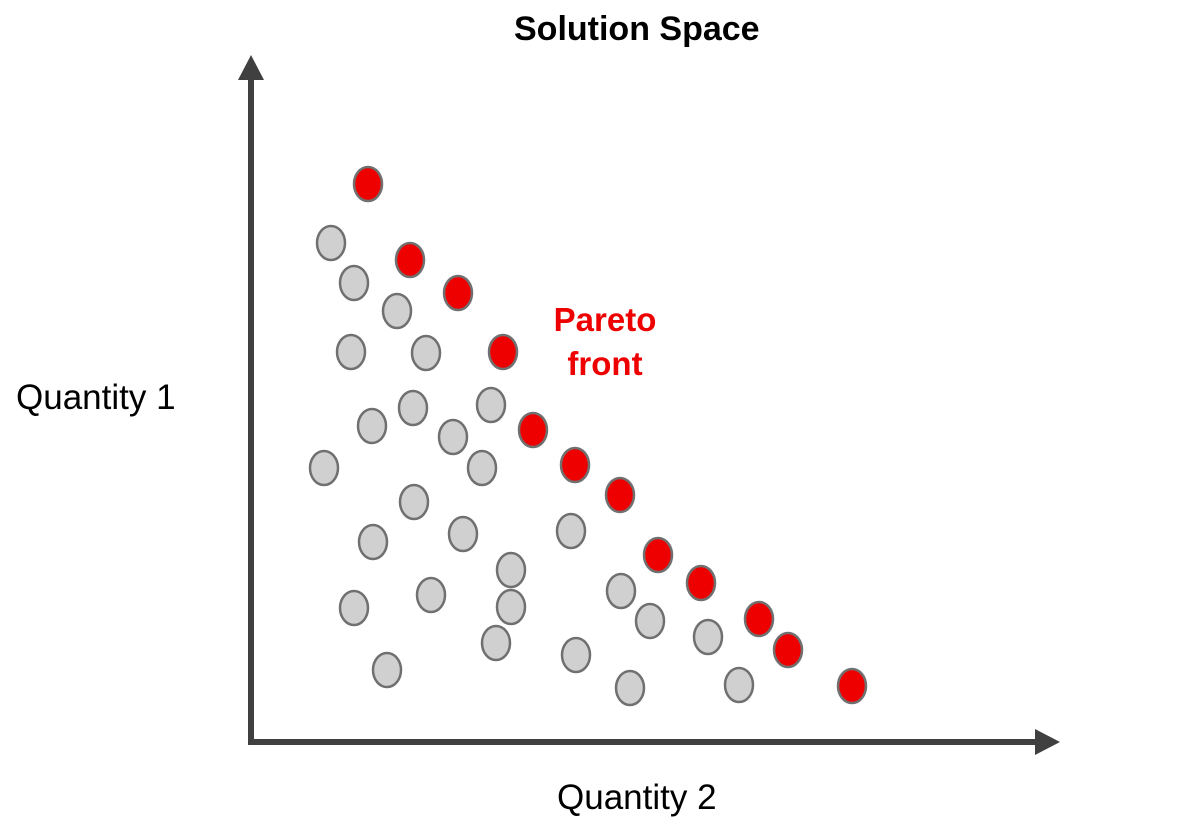 The width and height of the screenshot is (1182, 830). What do you see at coordinates (605, 363) in the screenshot?
I see `pareto-front-label-line2: front` at bounding box center [605, 363].